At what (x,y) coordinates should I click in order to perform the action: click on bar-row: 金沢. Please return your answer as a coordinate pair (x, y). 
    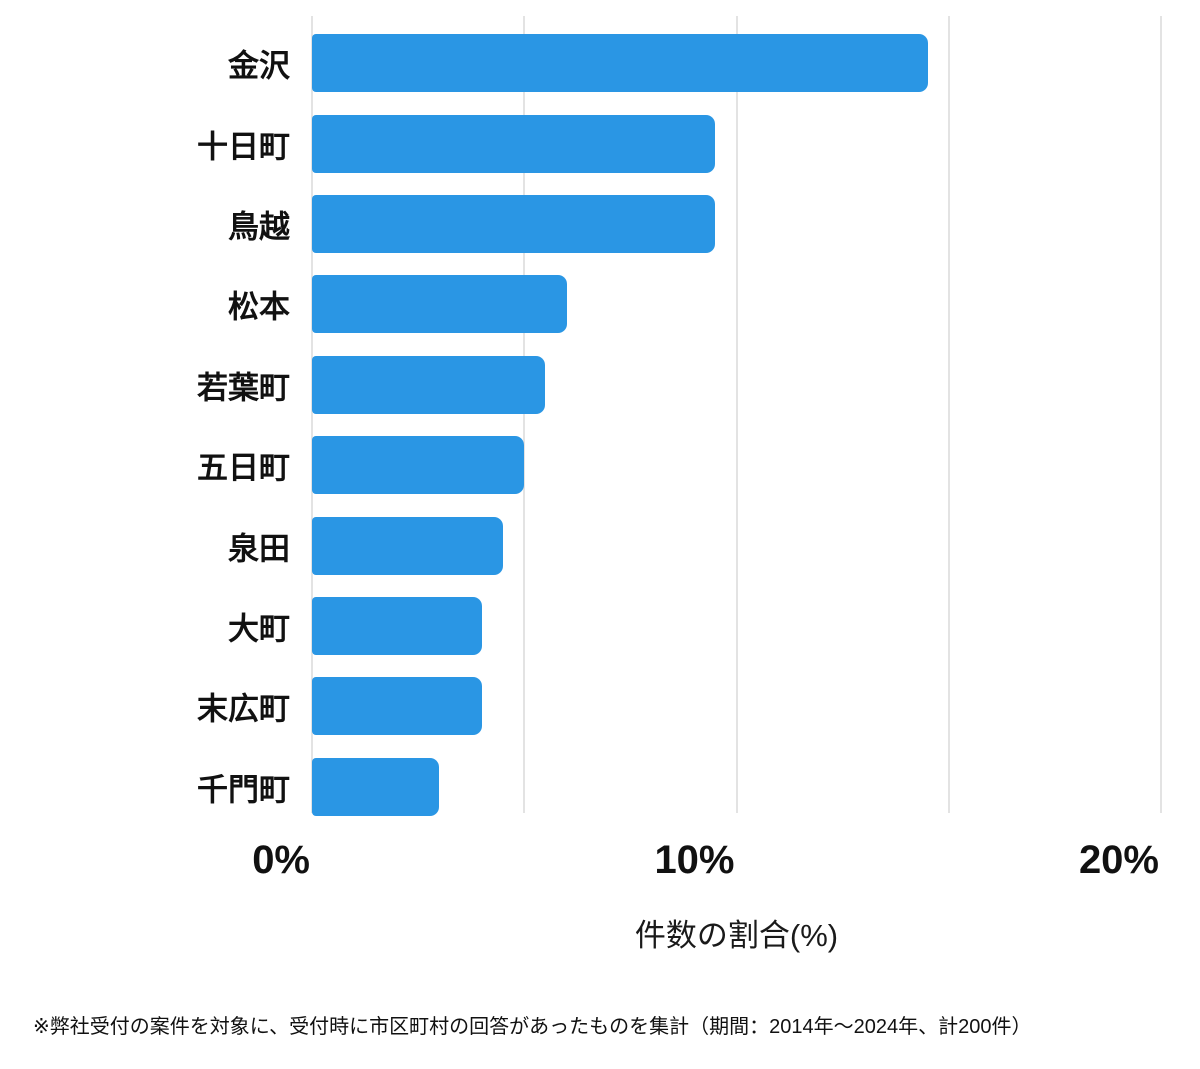
    Looking at the image, I should click on (694, 63).